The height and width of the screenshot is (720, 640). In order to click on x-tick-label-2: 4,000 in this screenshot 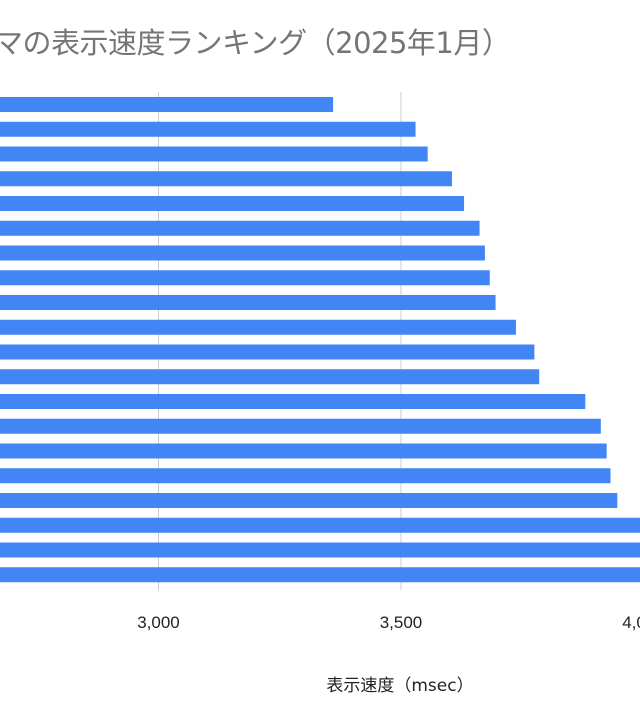, I will do `click(631, 622)`.